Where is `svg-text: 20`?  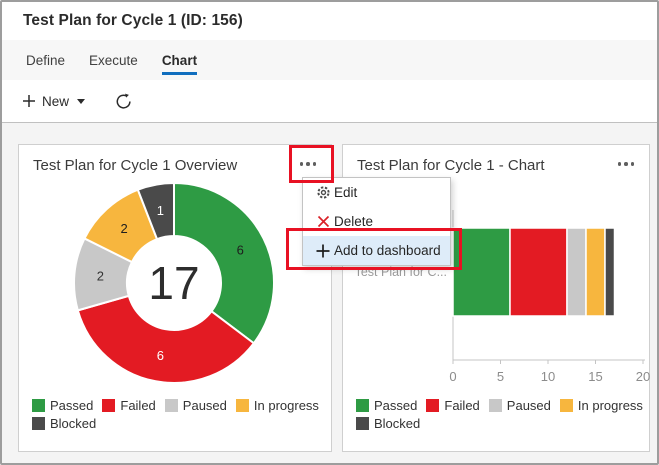 svg-text: 20 is located at coordinates (643, 376).